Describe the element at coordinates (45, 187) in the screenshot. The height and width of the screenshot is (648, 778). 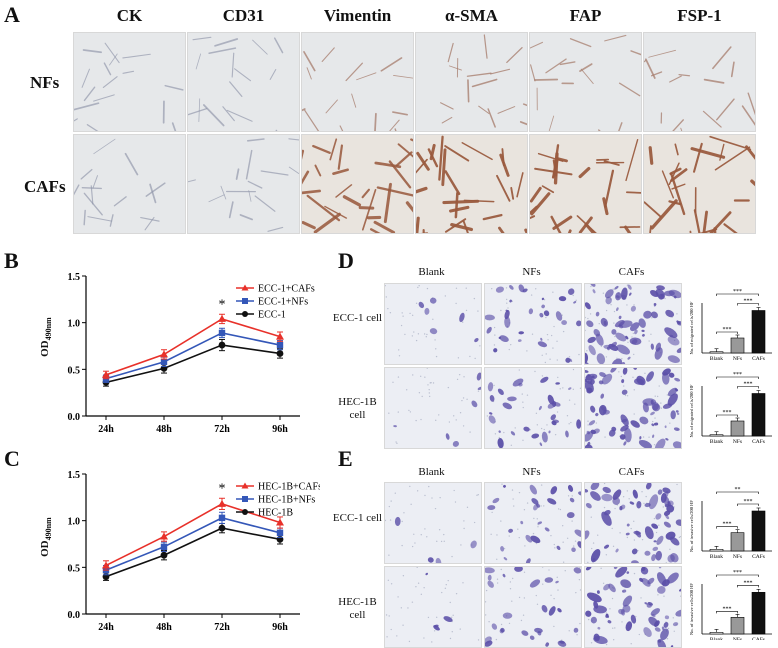
I see `row-label-cafs: CAFs` at that location.